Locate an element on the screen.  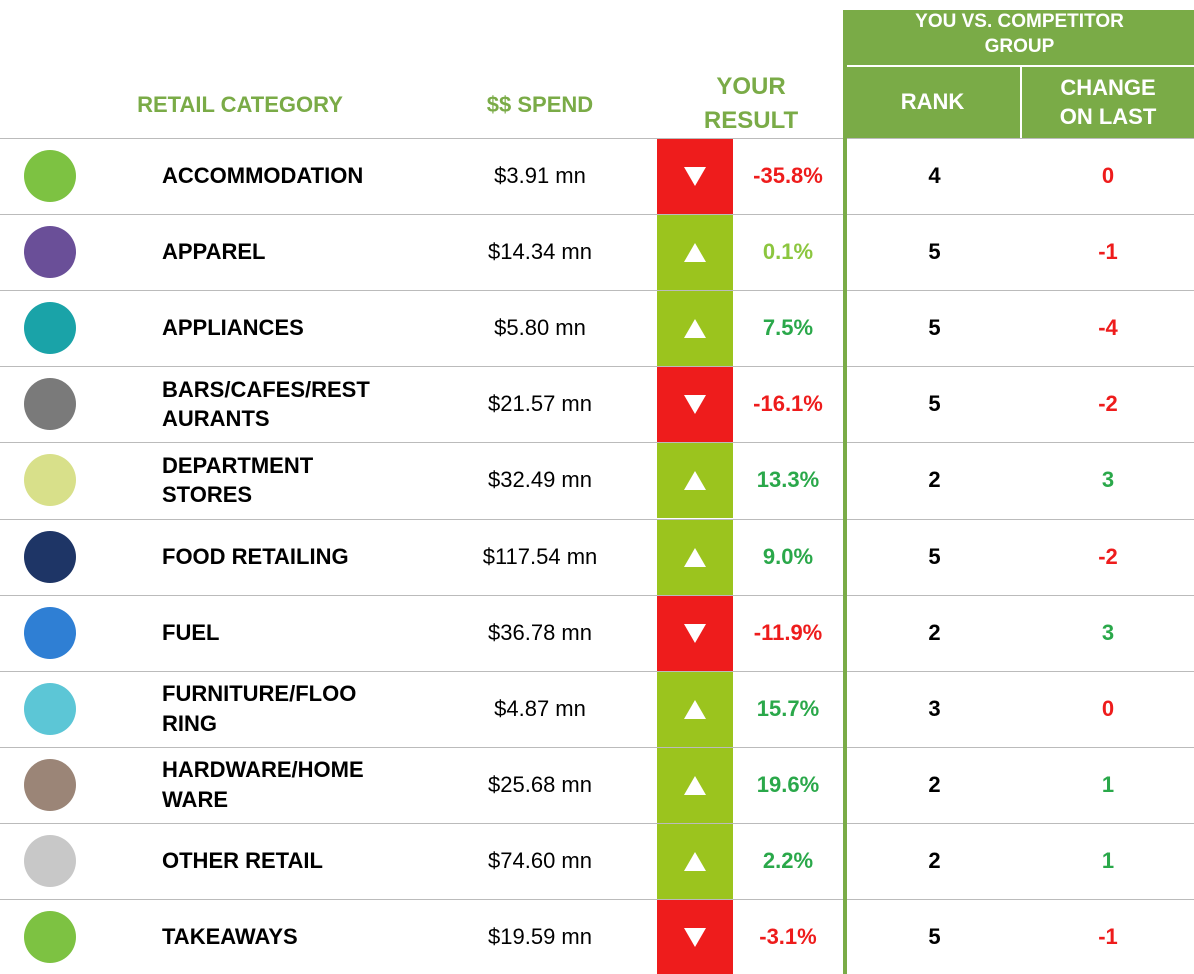
category-name: APPLIANCES is located at coordinates (233, 328).